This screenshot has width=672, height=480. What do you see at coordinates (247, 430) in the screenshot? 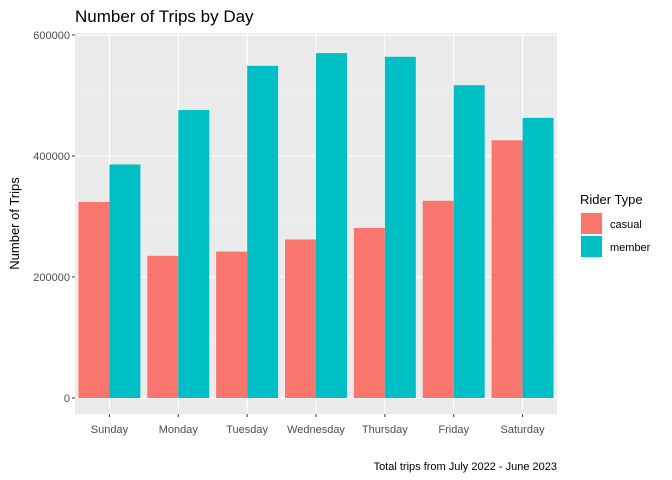
I see `x-tick-label: Tuesday` at bounding box center [247, 430].